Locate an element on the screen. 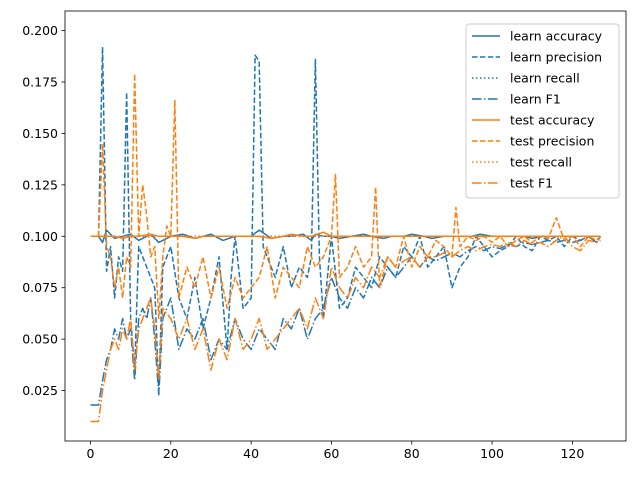 This screenshot has height=484, width=640. x-tick-label: 60 is located at coordinates (331, 453).